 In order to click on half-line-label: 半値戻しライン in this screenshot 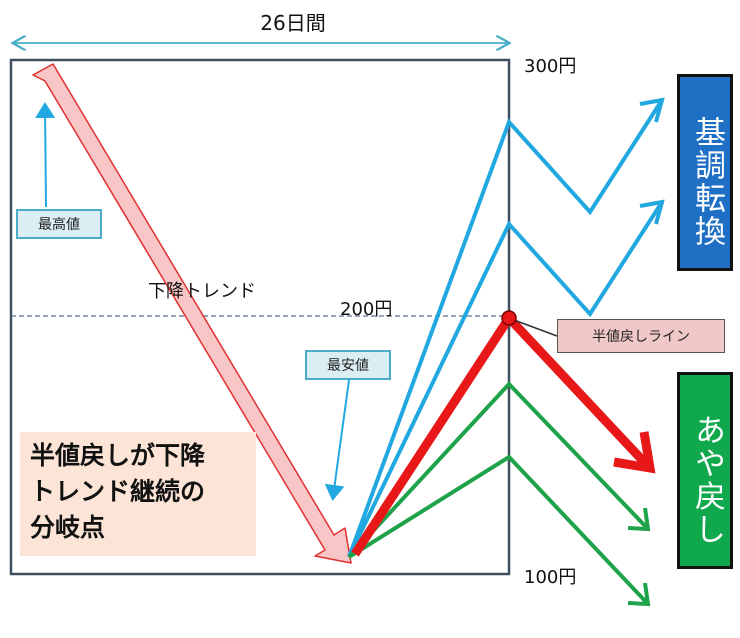, I will do `click(641, 336)`.